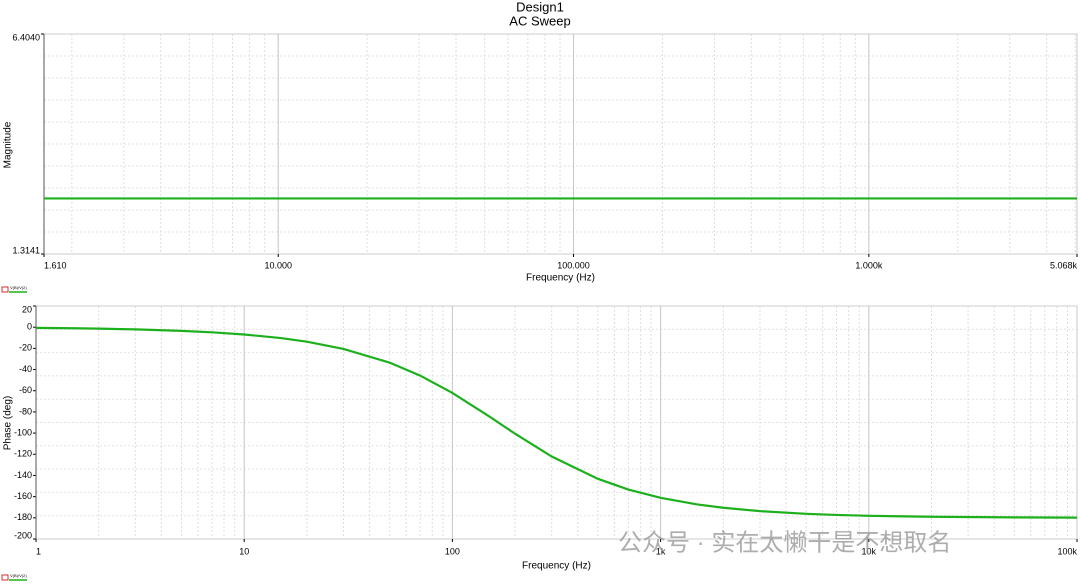  I want to click on x-tick-label: 100.000, so click(573, 265).